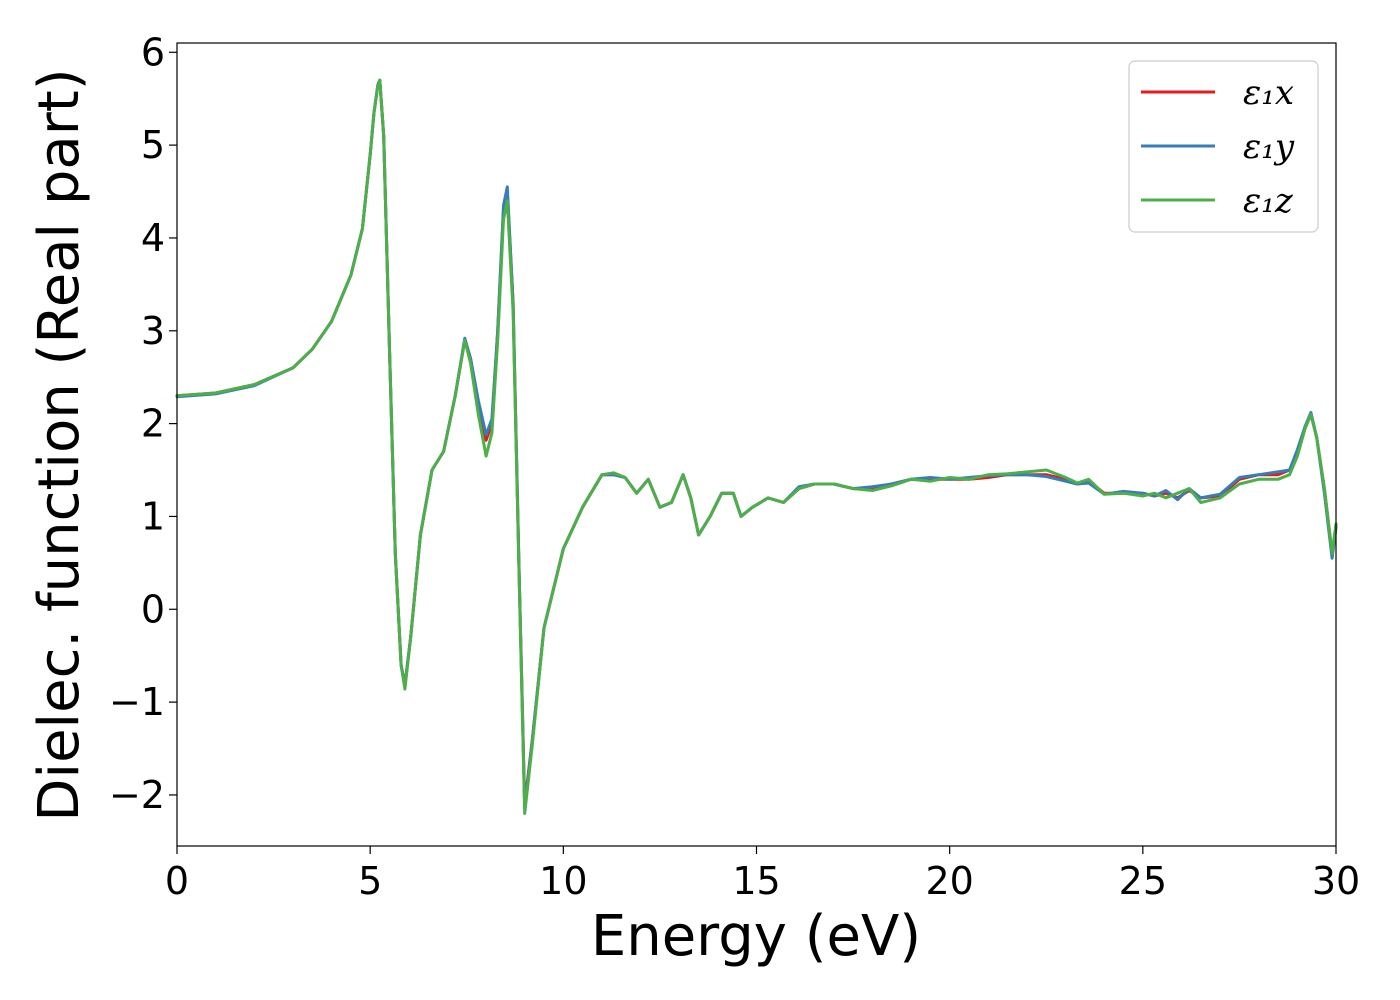  Describe the element at coordinates (370, 881) in the screenshot. I see `x-tick-label: 5` at that location.